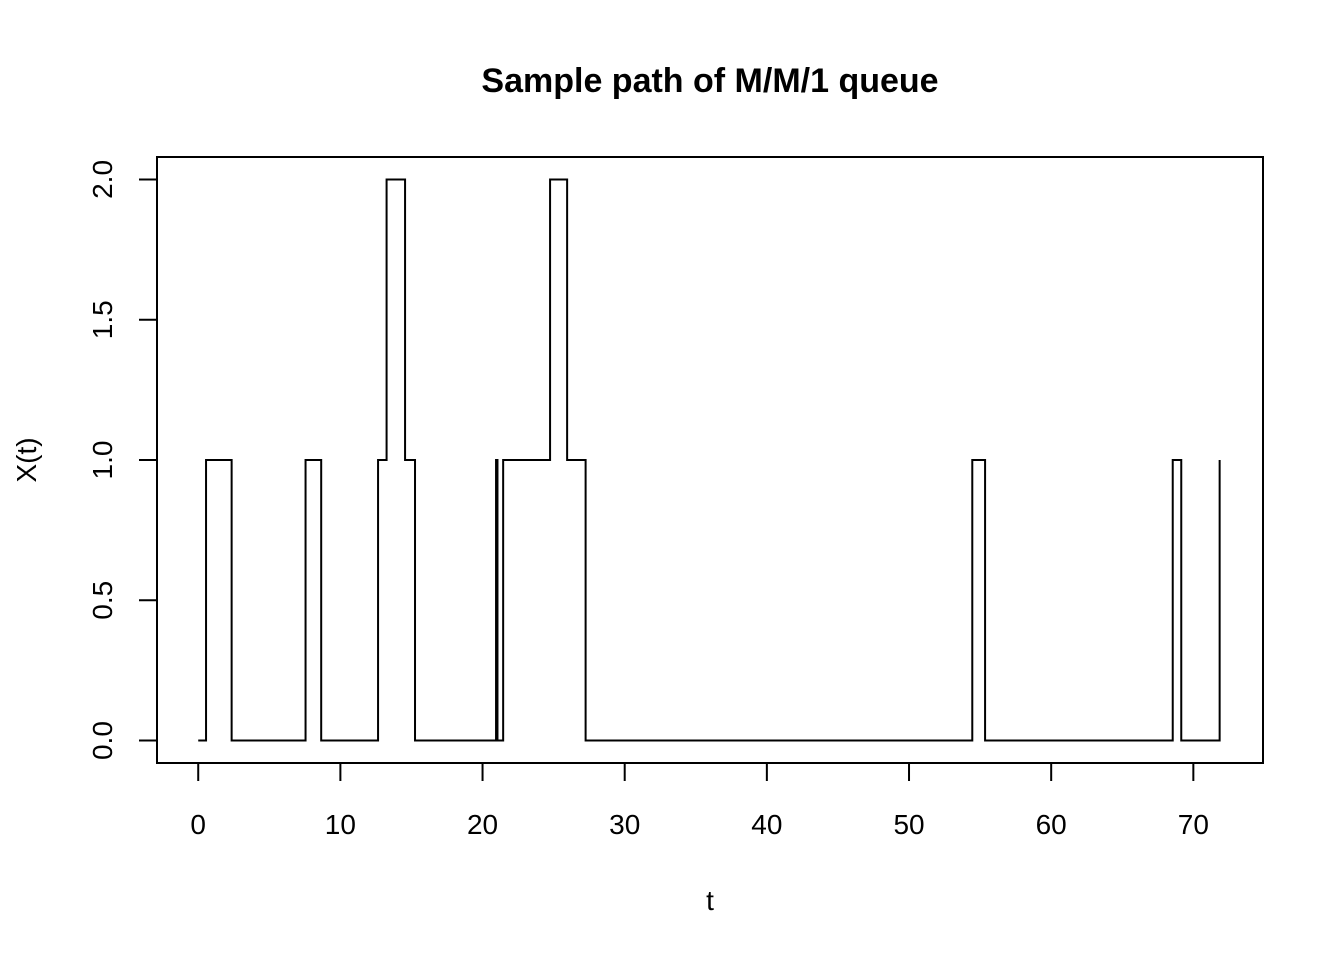  Describe the element at coordinates (710, 900) in the screenshot. I see `x-axis-label: t` at that location.